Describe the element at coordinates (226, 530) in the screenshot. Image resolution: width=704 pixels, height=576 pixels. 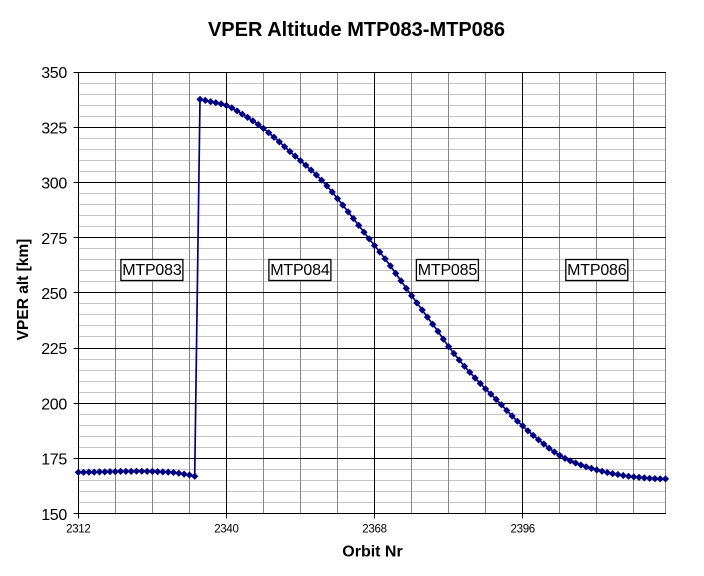
I see `svg-text: 2340` at that location.